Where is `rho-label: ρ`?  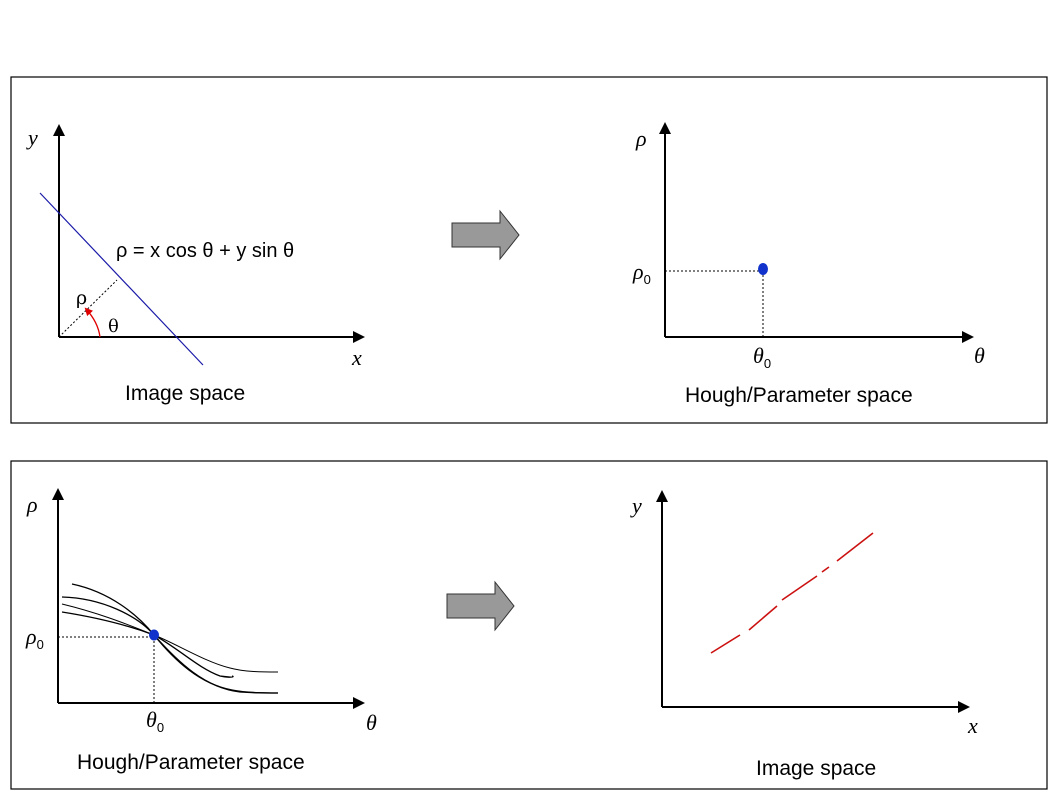
rho-label: ρ is located at coordinates (81, 298).